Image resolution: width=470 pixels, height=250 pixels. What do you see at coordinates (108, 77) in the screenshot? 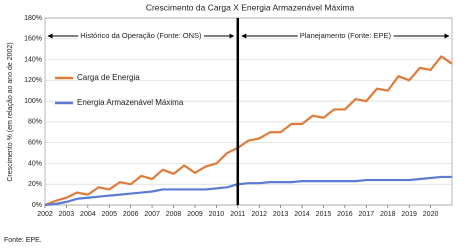
I see `legend-label: Carga de Energia` at bounding box center [108, 77].